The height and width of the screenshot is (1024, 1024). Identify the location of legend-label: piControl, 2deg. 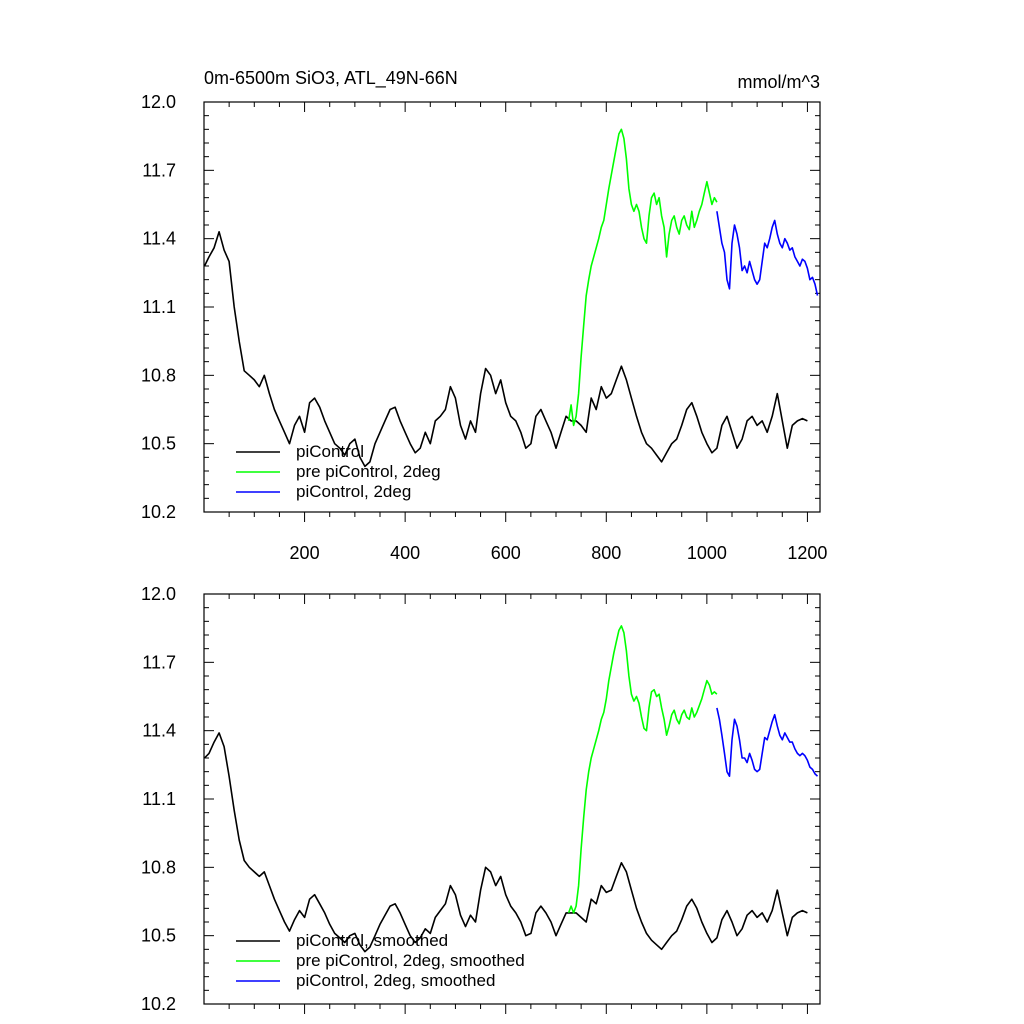
(353, 491).